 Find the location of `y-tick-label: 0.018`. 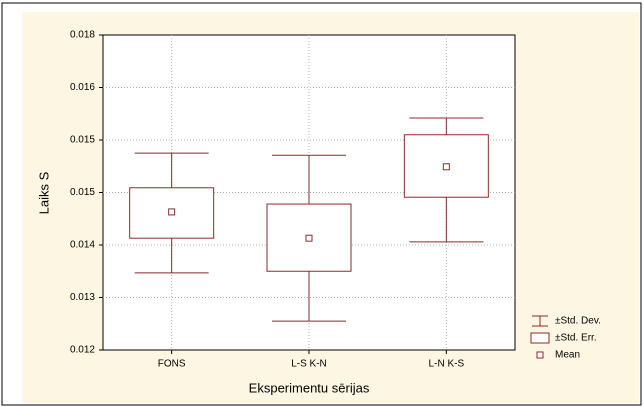

y-tick-label: 0.018 is located at coordinates (82, 35).